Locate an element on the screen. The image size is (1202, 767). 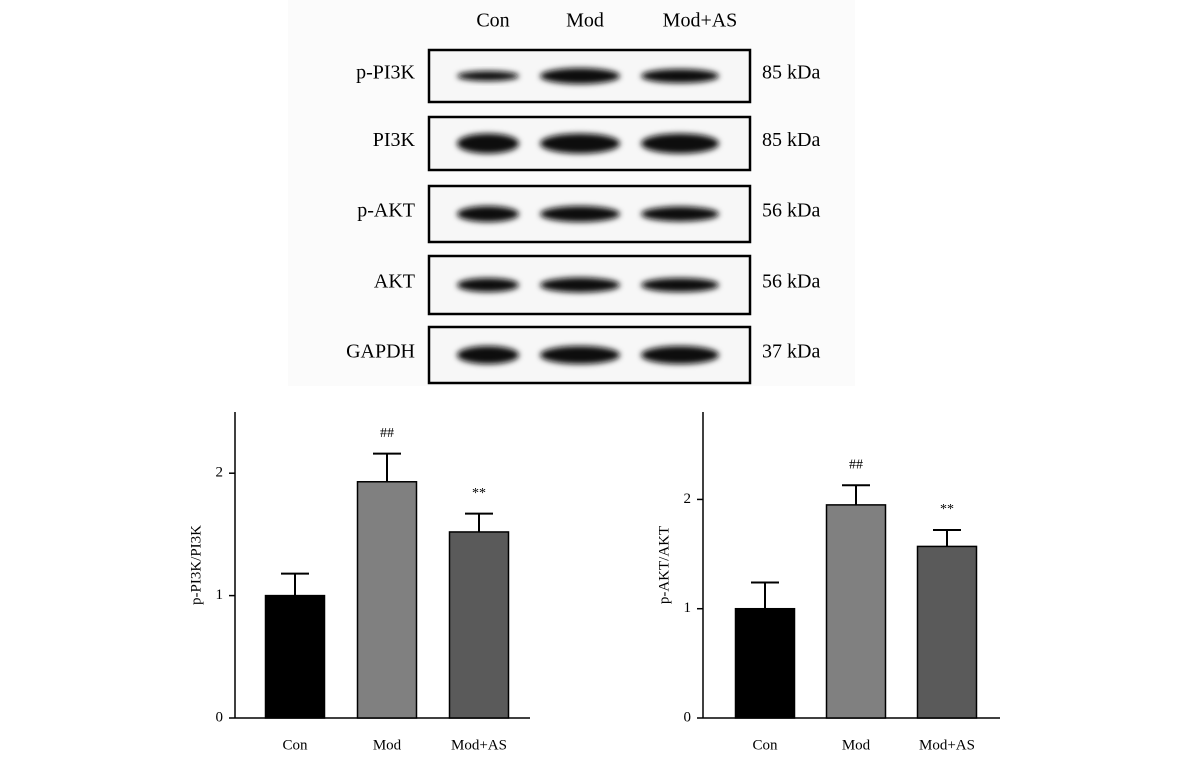
row-label: PI3K is located at coordinates (394, 140).